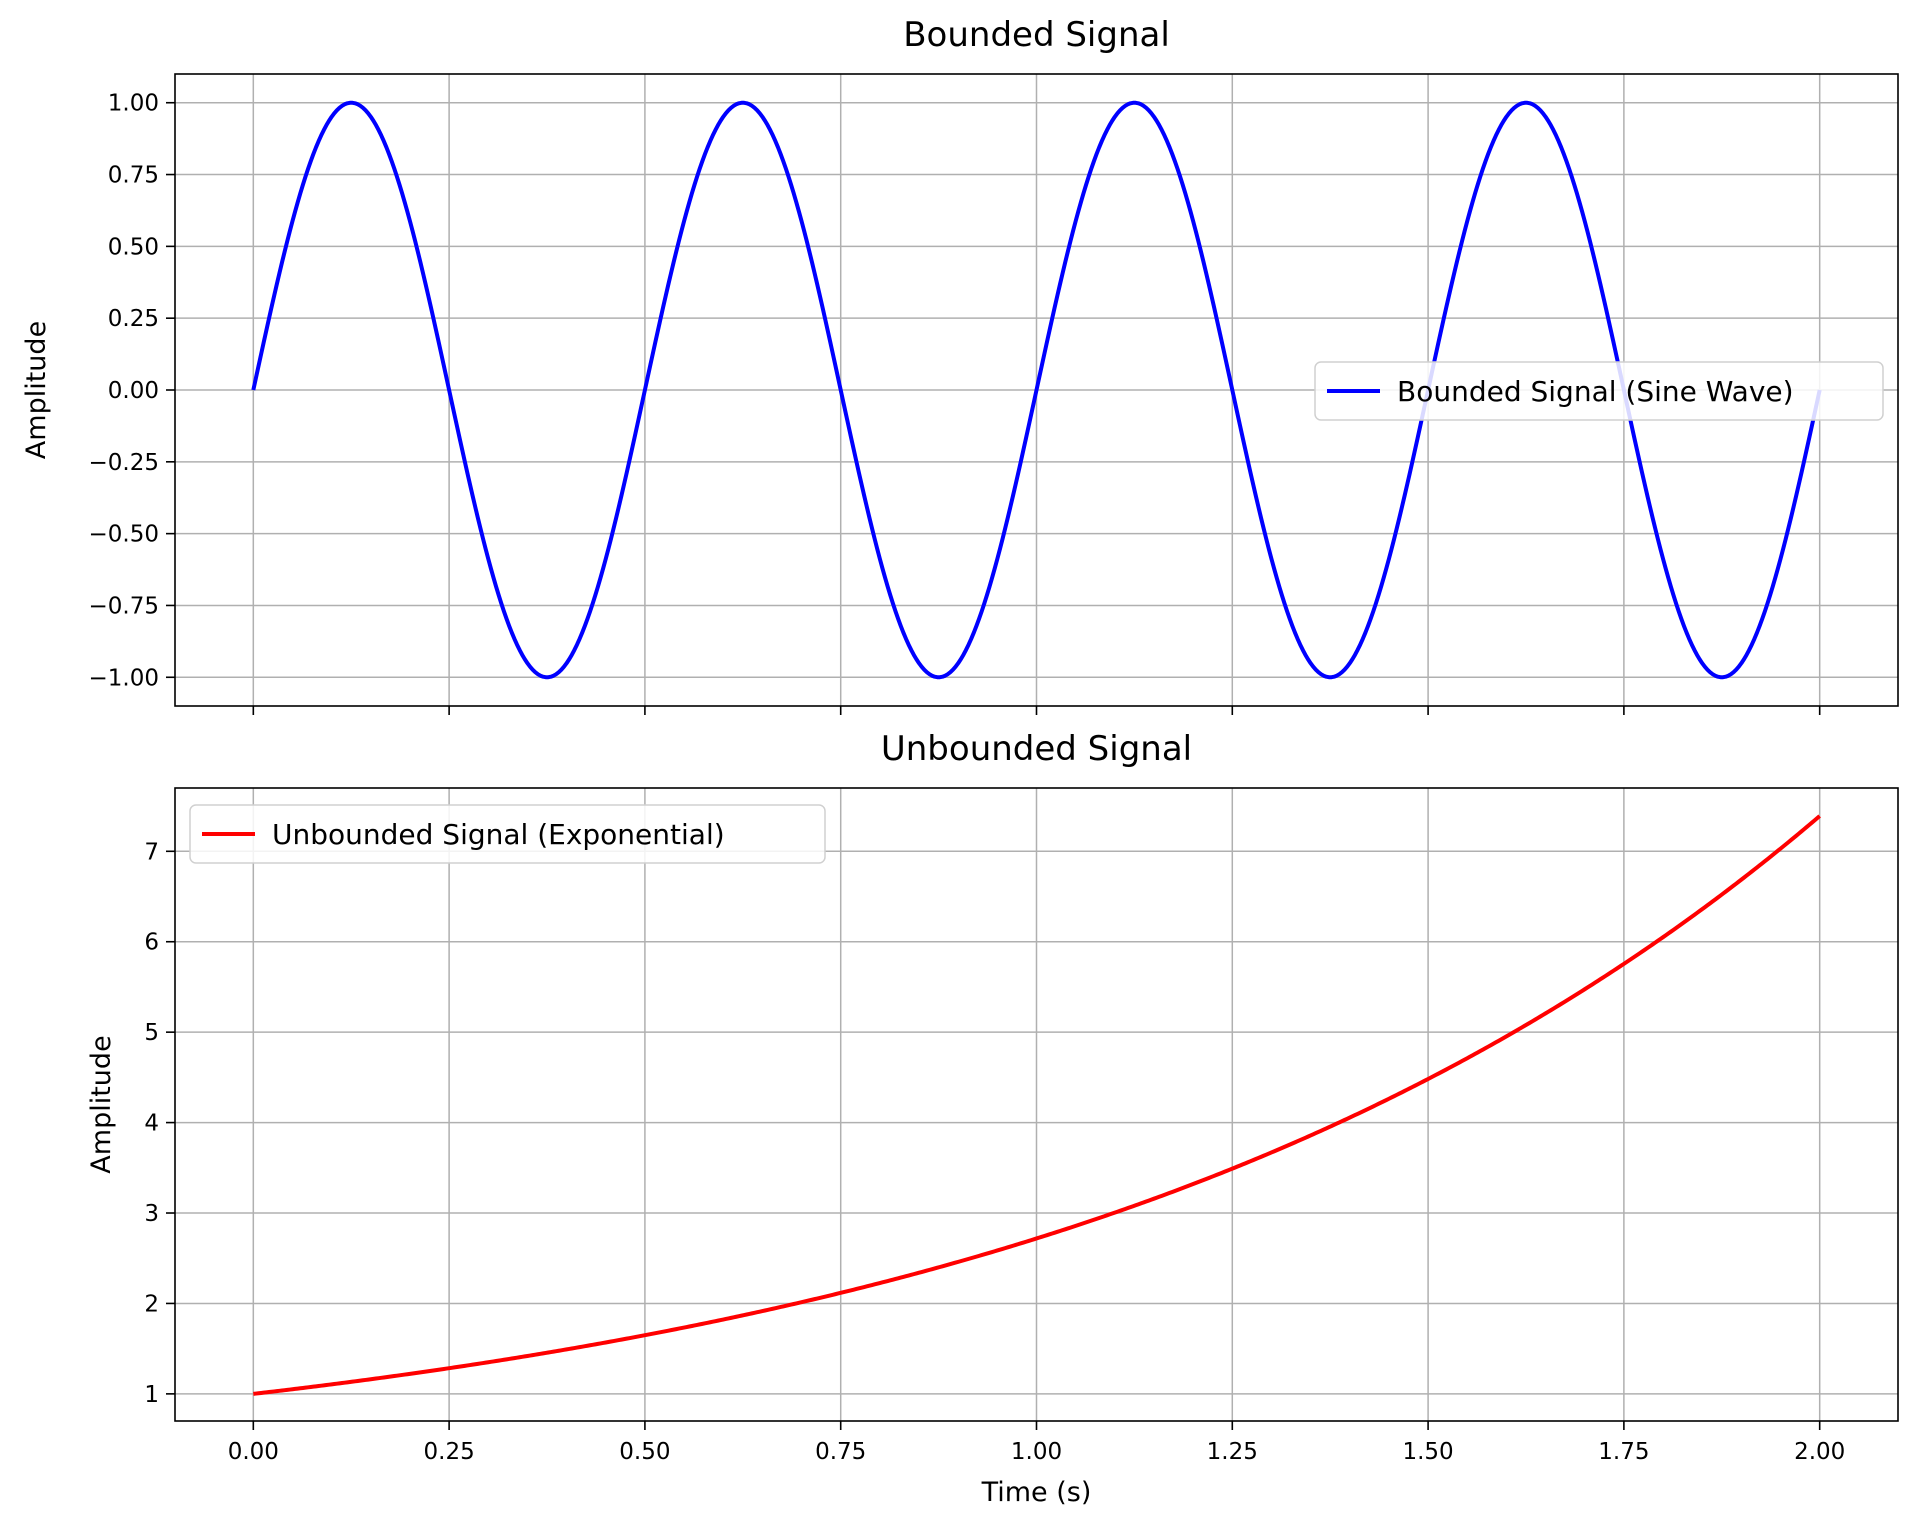 Image resolution: width=1920 pixels, height=1536 pixels. I want to click on x-tick-label: 1.50, so click(1427, 1452).